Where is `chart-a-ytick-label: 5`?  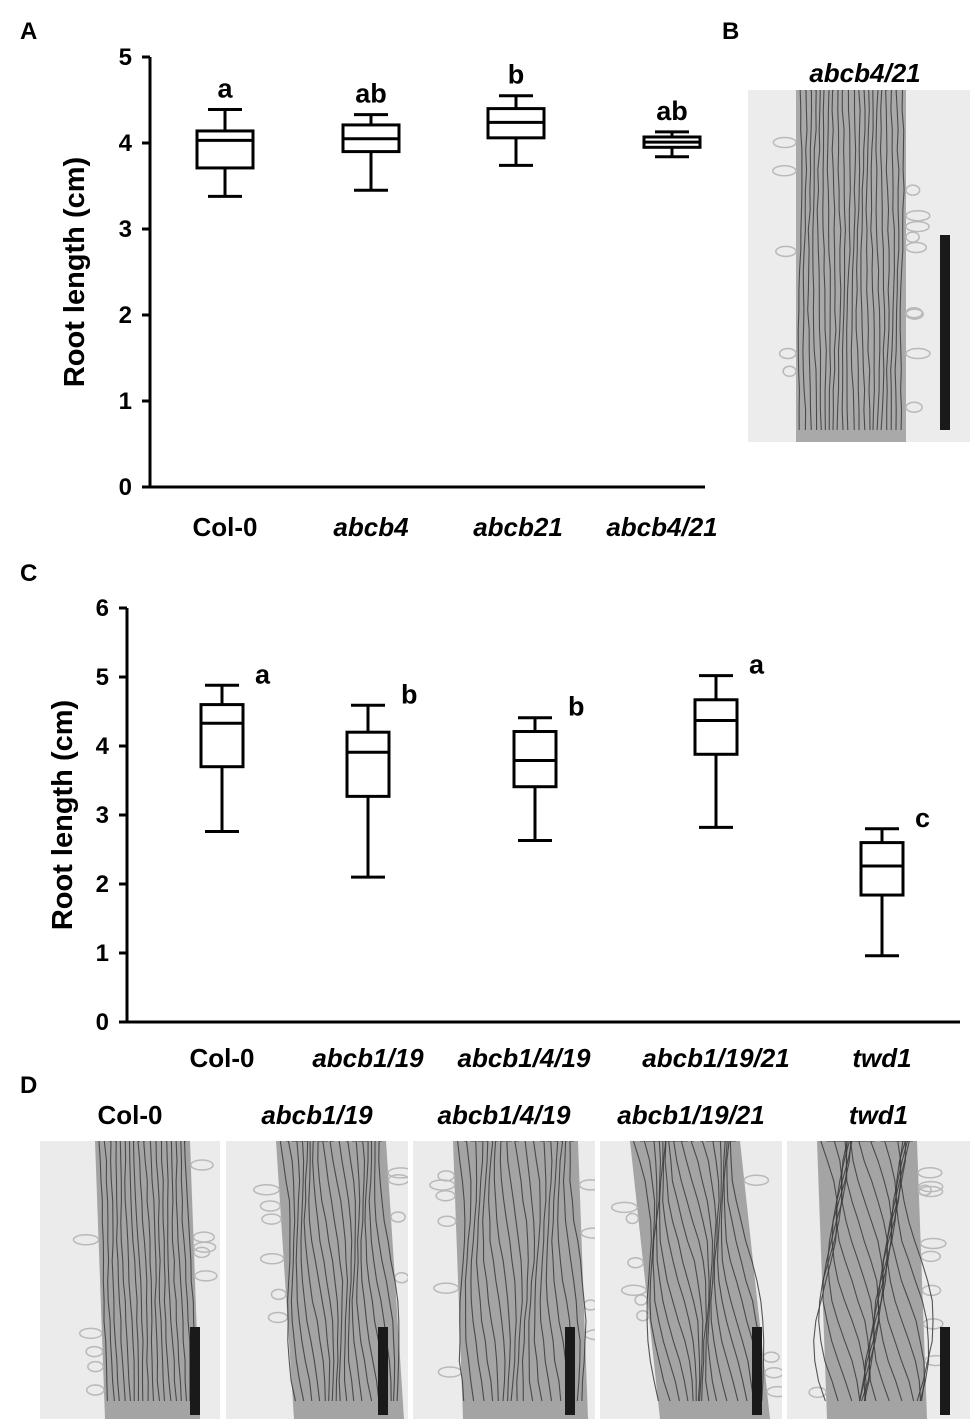
chart-a-ytick-label: 5 is located at coordinates (125, 57).